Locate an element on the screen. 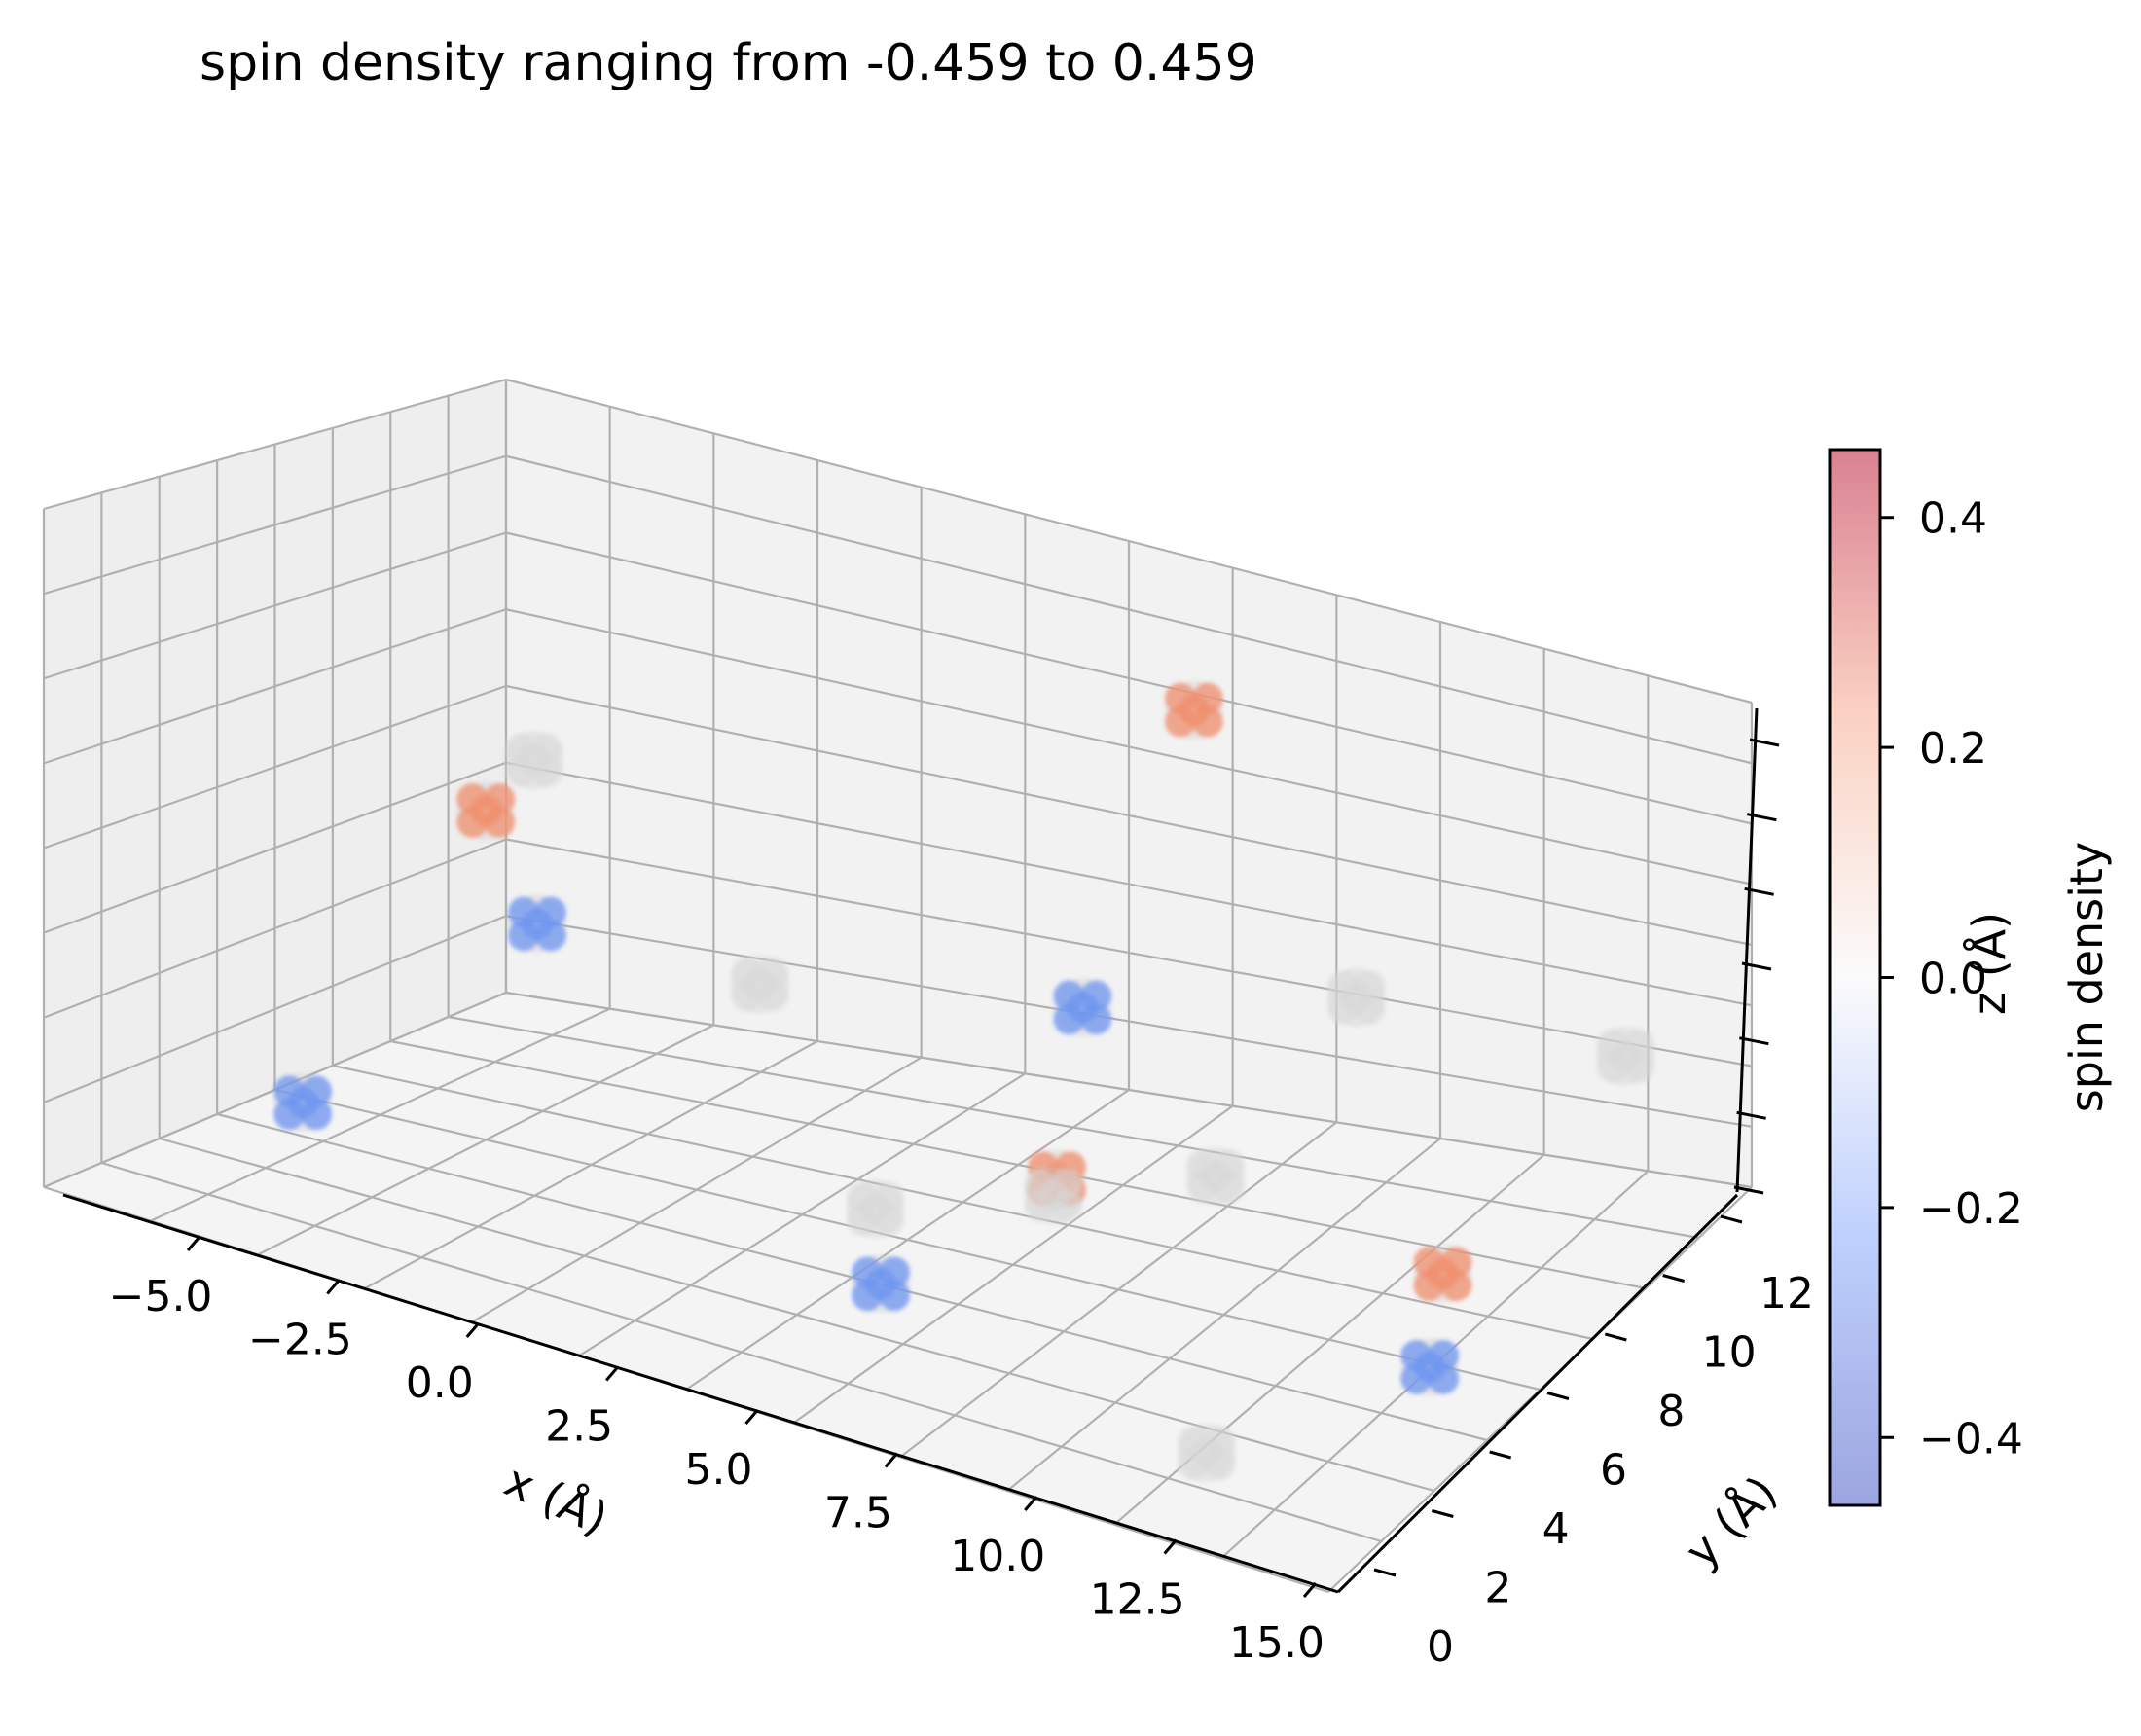 This screenshot has height=1736, width=2141. colorbar-tick-label: 0.4 is located at coordinates (1953, 519).